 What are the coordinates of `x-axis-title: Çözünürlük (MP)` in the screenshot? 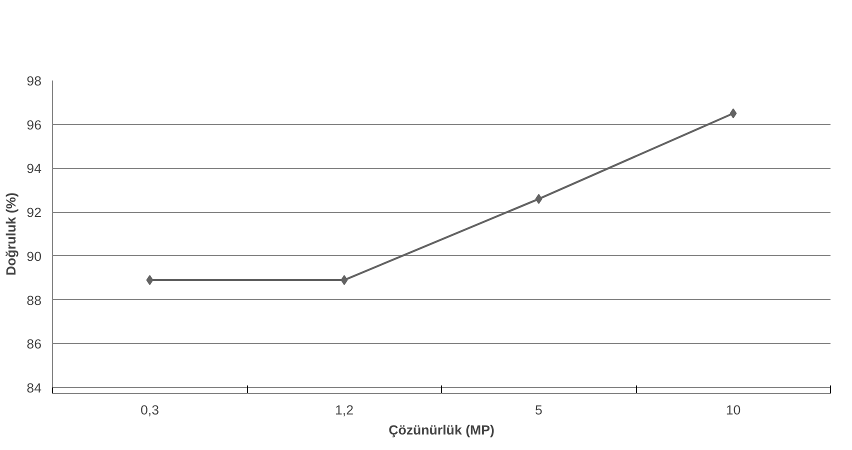 It's located at (441, 430).